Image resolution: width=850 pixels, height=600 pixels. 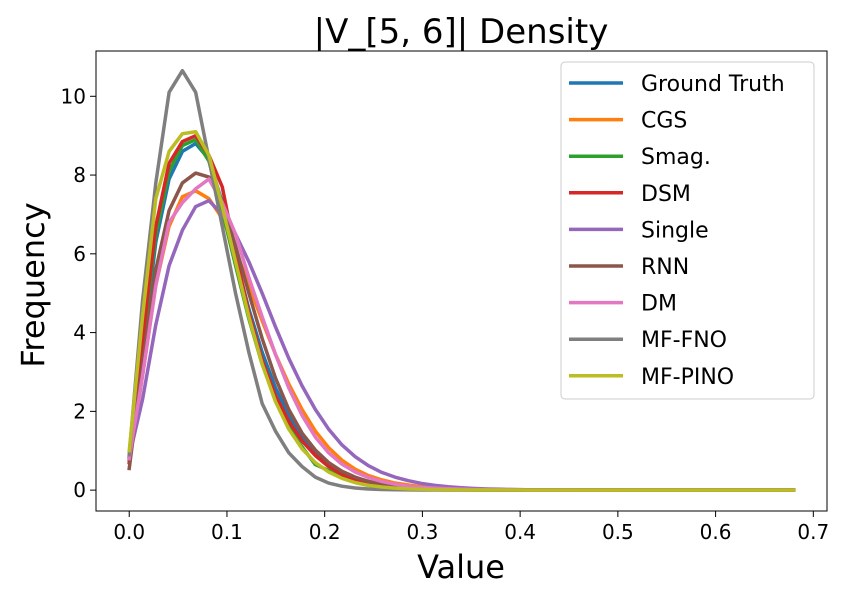 What do you see at coordinates (461, 567) in the screenshot?
I see `x-axis-label: Value` at bounding box center [461, 567].